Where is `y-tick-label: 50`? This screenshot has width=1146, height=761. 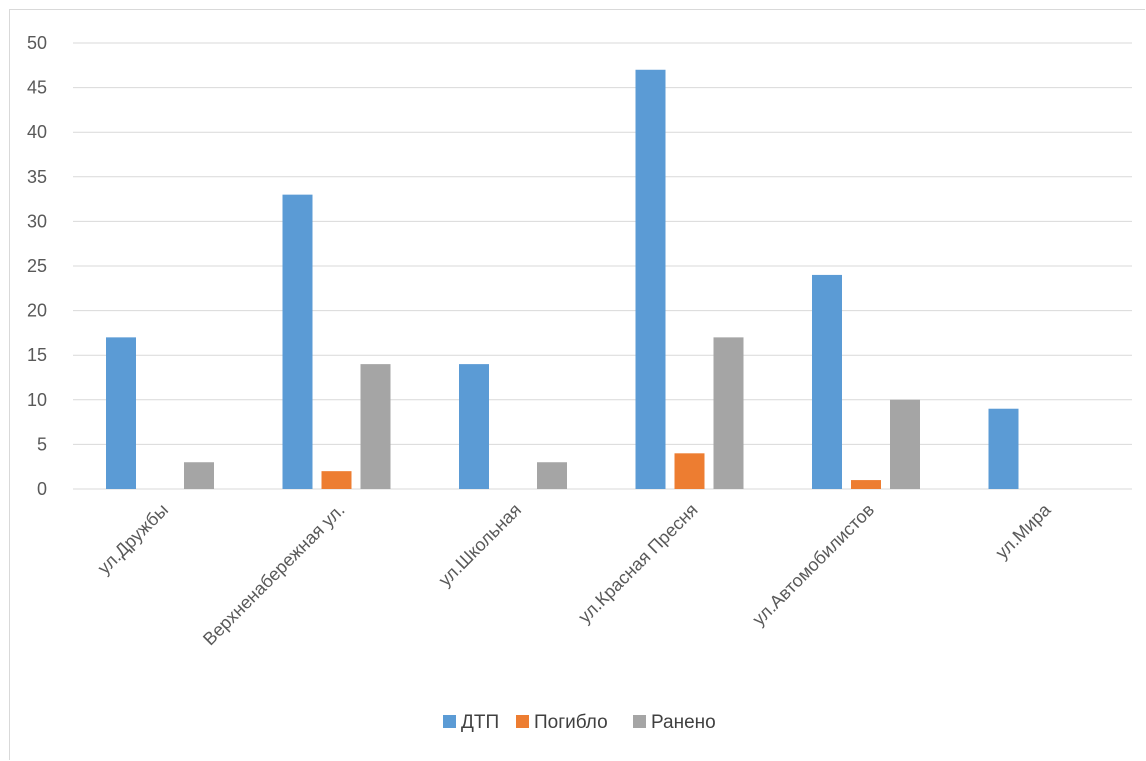 y-tick-label: 50 is located at coordinates (37, 43).